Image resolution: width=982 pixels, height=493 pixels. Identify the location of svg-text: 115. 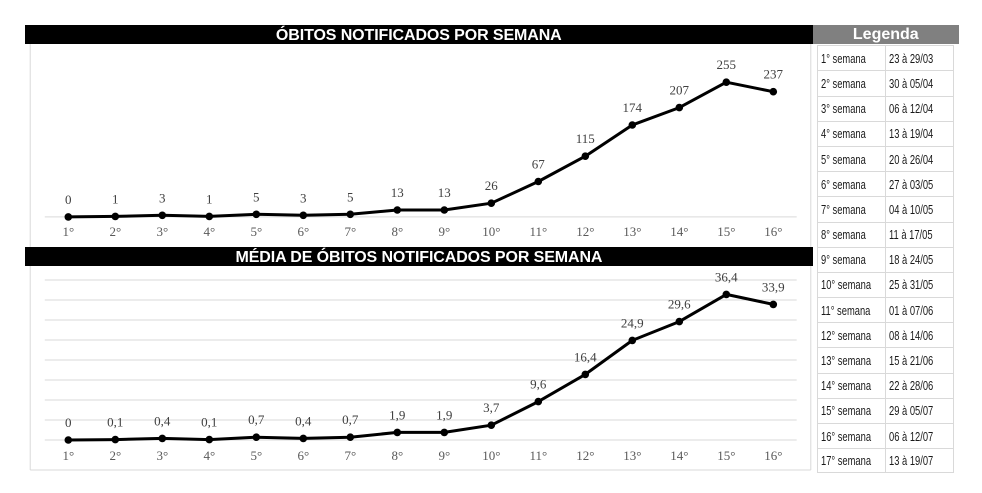
(585, 138).